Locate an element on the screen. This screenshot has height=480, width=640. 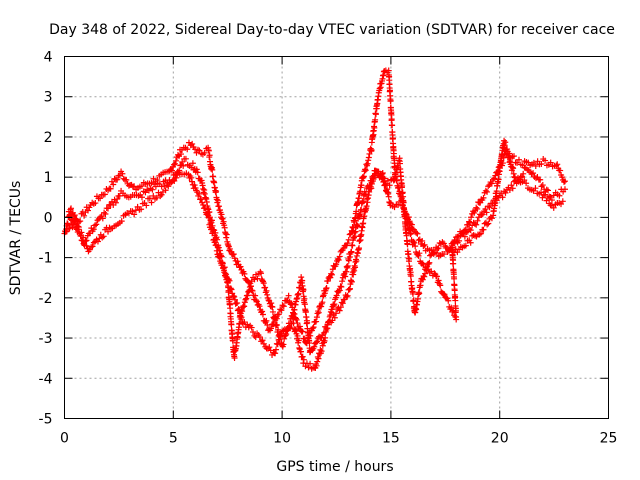
y-axis-label: SDTVAR / TECUs is located at coordinates (16, 238).